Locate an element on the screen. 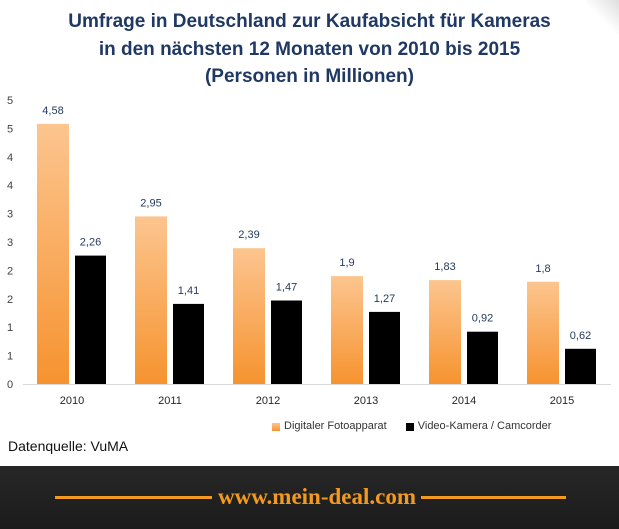 This screenshot has width=619, height=529. y-tick-label: 0 is located at coordinates (10, 385).